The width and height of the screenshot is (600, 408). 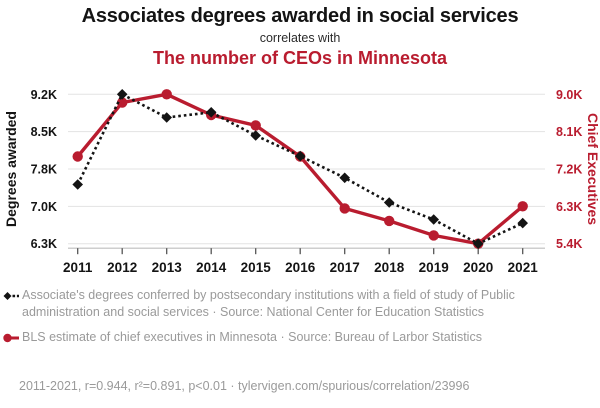 What do you see at coordinates (300, 38) in the screenshot?
I see `correlates-with-text: correlates with` at bounding box center [300, 38].